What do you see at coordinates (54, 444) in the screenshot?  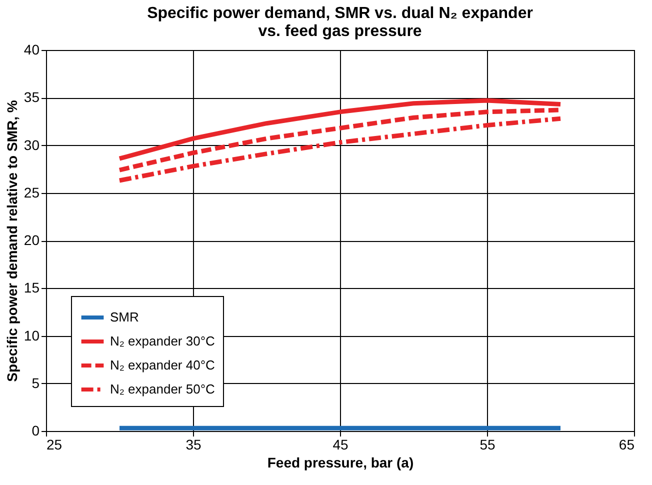 I see `x-tick-label: 25` at bounding box center [54, 444].